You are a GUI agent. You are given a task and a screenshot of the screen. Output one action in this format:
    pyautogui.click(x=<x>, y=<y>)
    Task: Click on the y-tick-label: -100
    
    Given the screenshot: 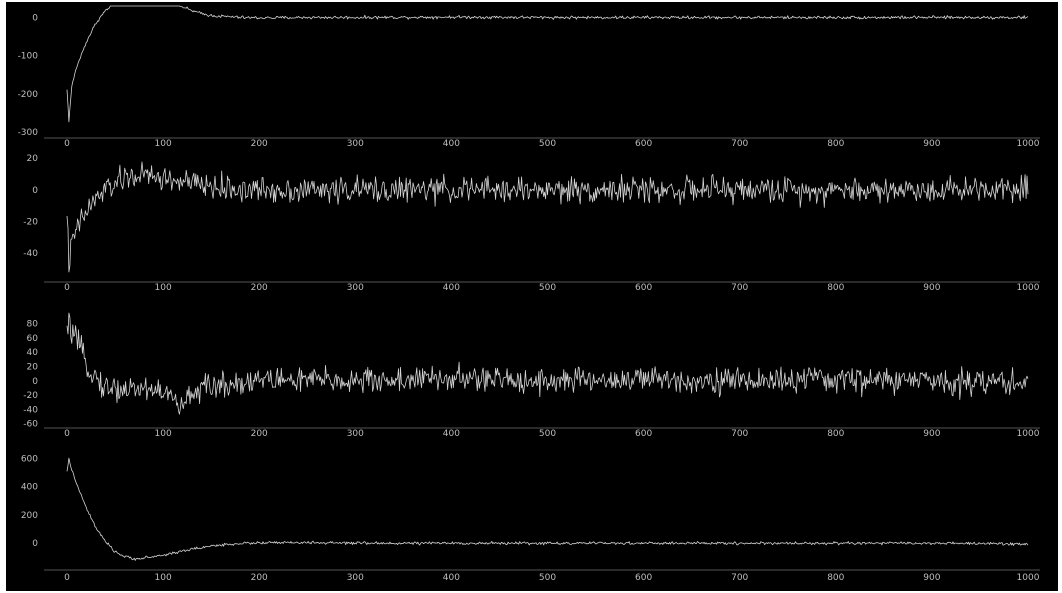 What is the action you would take?
    pyautogui.click(x=28, y=57)
    